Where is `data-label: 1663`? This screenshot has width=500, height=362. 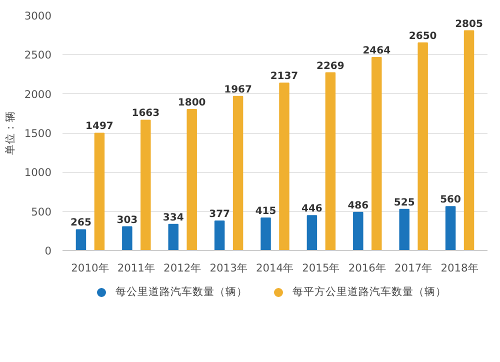 data-label: 1663 is located at coordinates (146, 114).